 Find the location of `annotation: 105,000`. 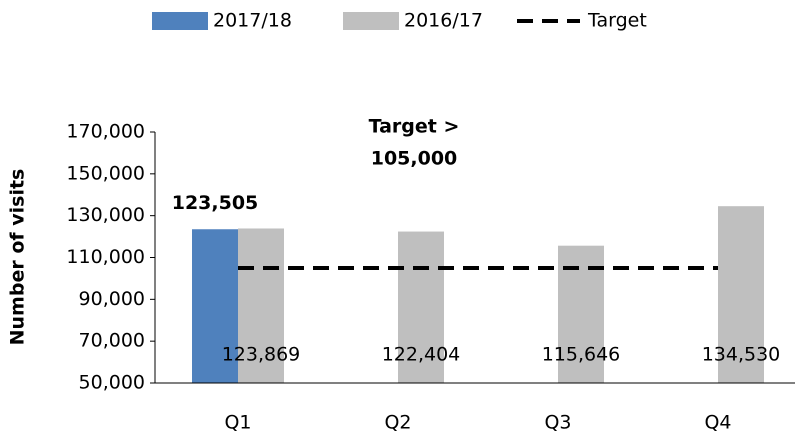

annotation: 105,000 is located at coordinates (414, 159).